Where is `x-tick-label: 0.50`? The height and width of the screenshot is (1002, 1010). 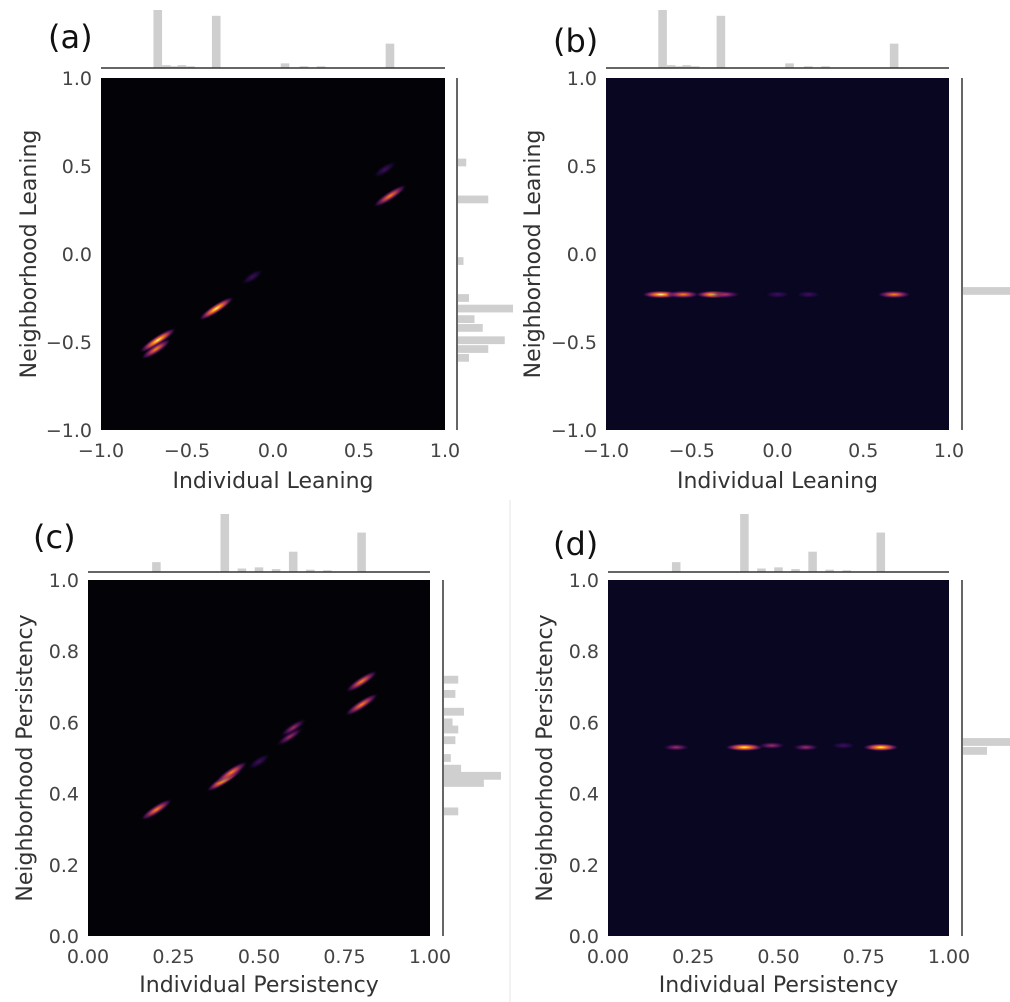 x-tick-label: 0.50 is located at coordinates (778, 957).